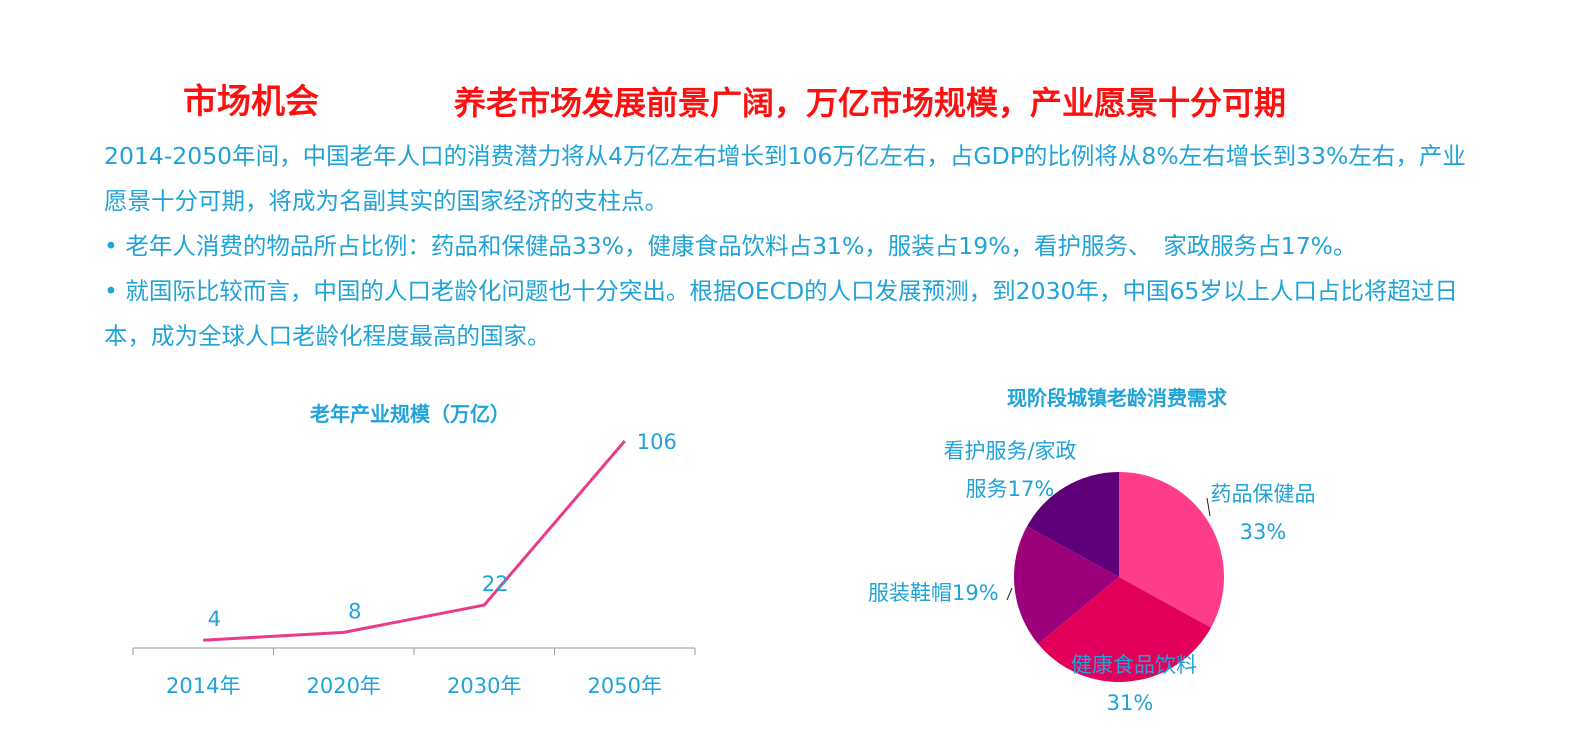 Image resolution: width=1575 pixels, height=750 pixels. I want to click on slice-percent-label: 31%, so click(1130, 703).